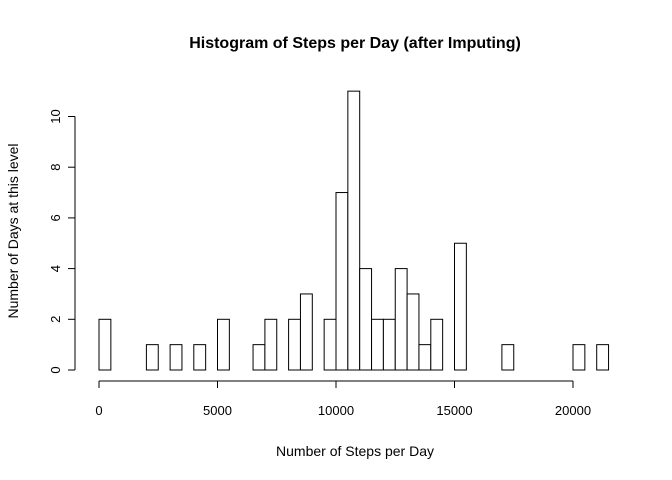  I want to click on y-tick-label: 4, so click(55, 268).